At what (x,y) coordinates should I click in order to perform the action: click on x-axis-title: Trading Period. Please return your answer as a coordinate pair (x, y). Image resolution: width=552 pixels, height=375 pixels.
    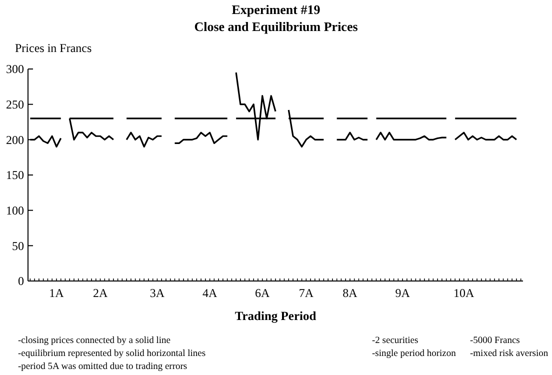
    Looking at the image, I should click on (275, 316).